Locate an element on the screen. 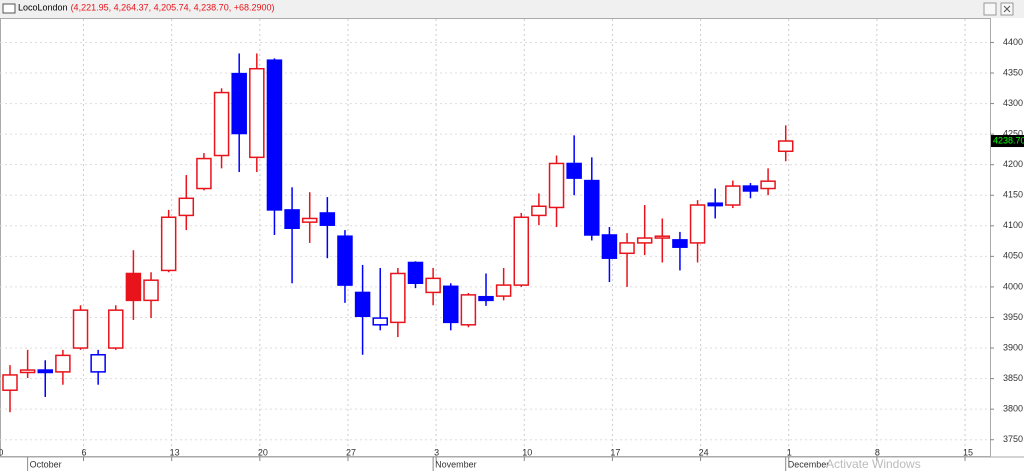  watermark: Activate Windows is located at coordinates (873, 464).